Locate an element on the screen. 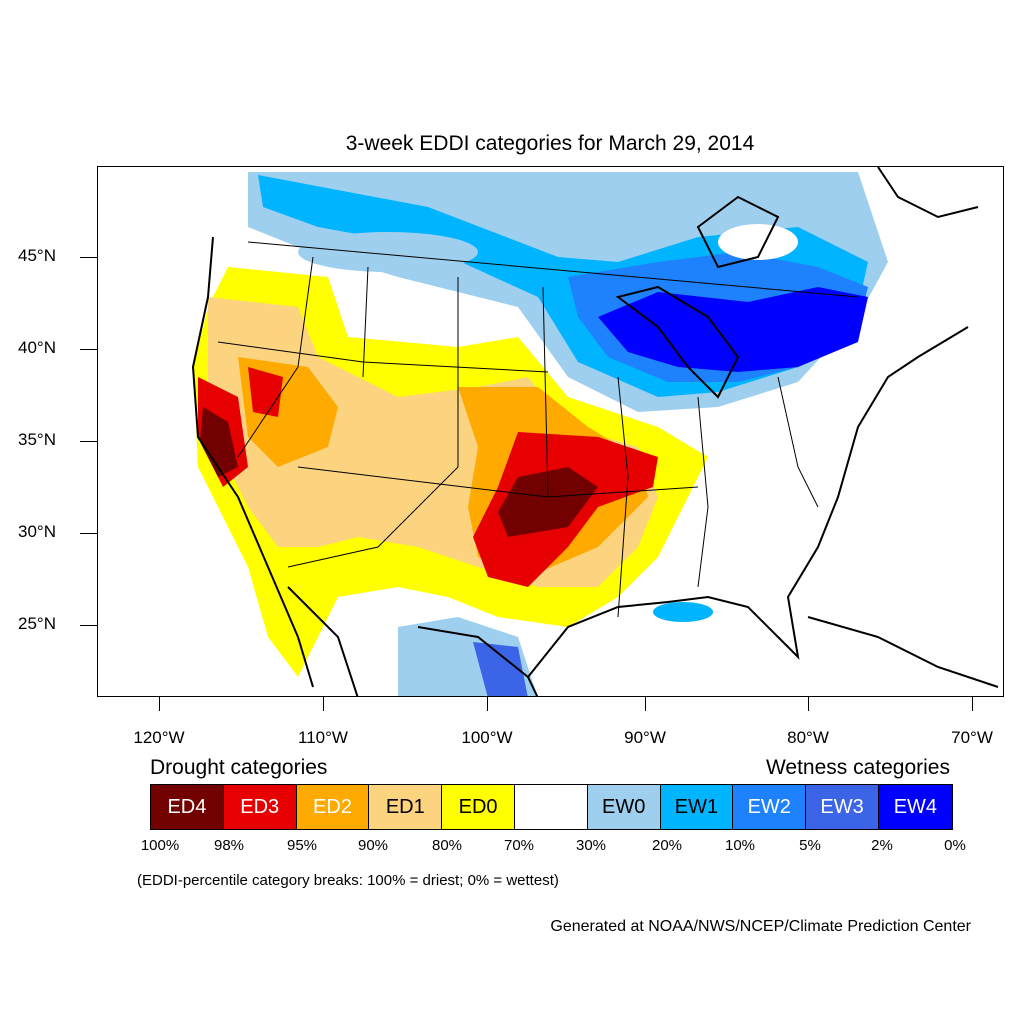 The width and height of the screenshot is (1024, 1024). break-label: 100% is located at coordinates (160, 845).